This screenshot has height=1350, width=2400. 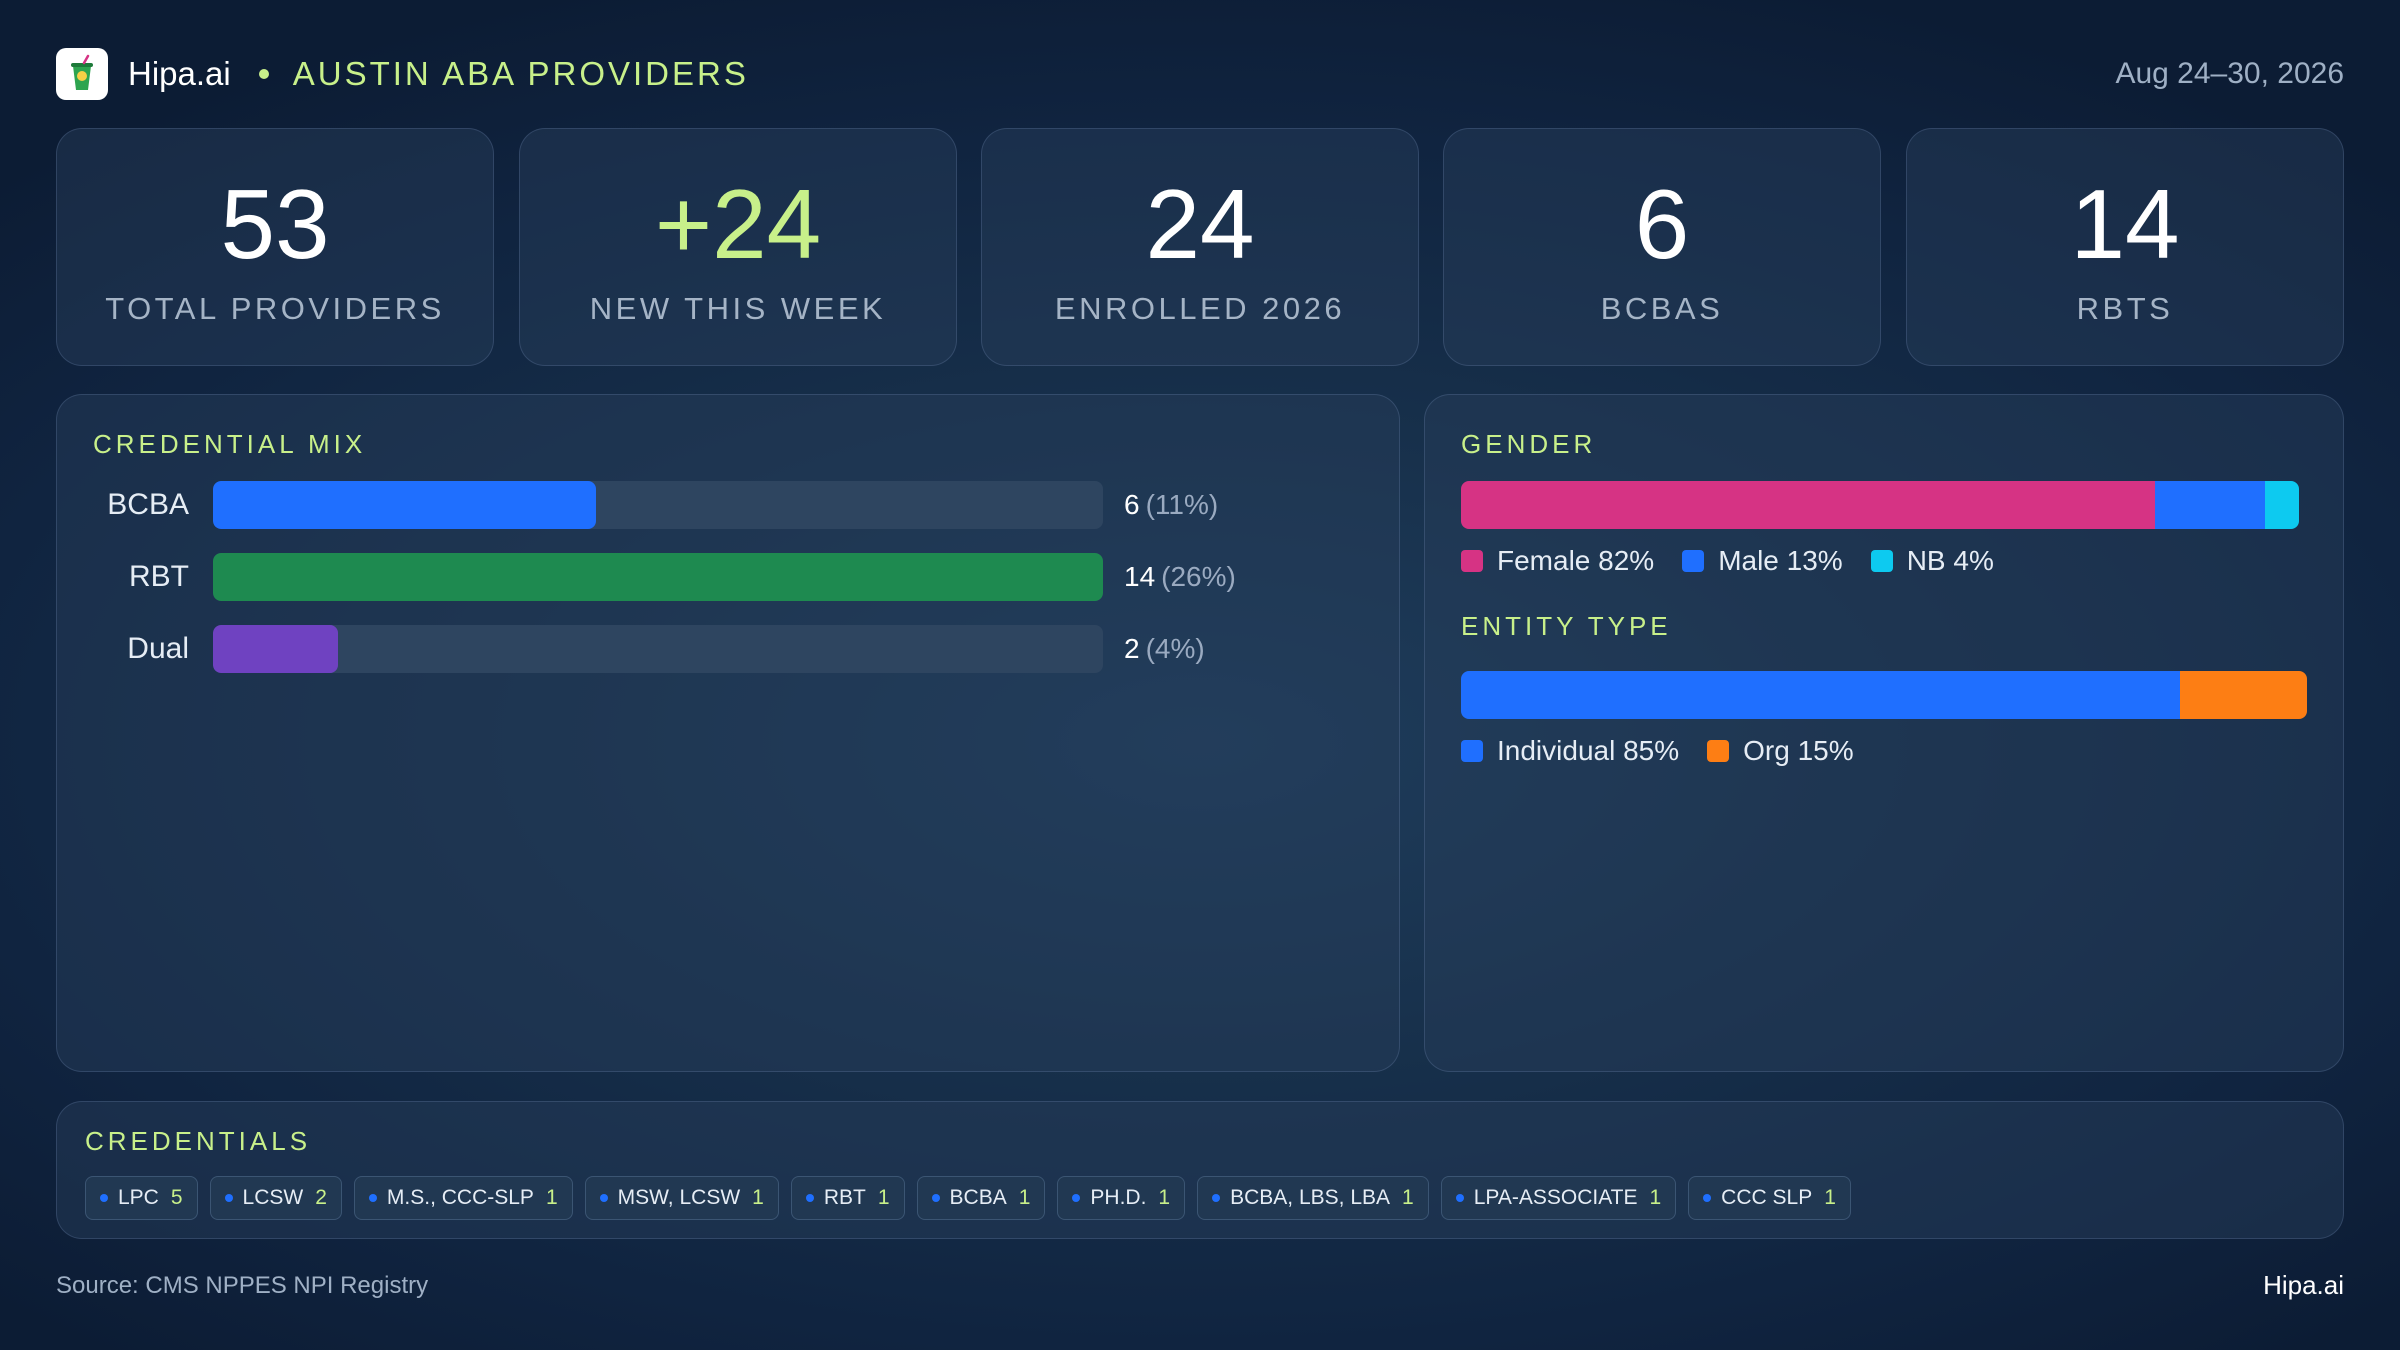 I want to click on bar-row-bcba: BCBA 6 (11%), so click(x=728, y=505).